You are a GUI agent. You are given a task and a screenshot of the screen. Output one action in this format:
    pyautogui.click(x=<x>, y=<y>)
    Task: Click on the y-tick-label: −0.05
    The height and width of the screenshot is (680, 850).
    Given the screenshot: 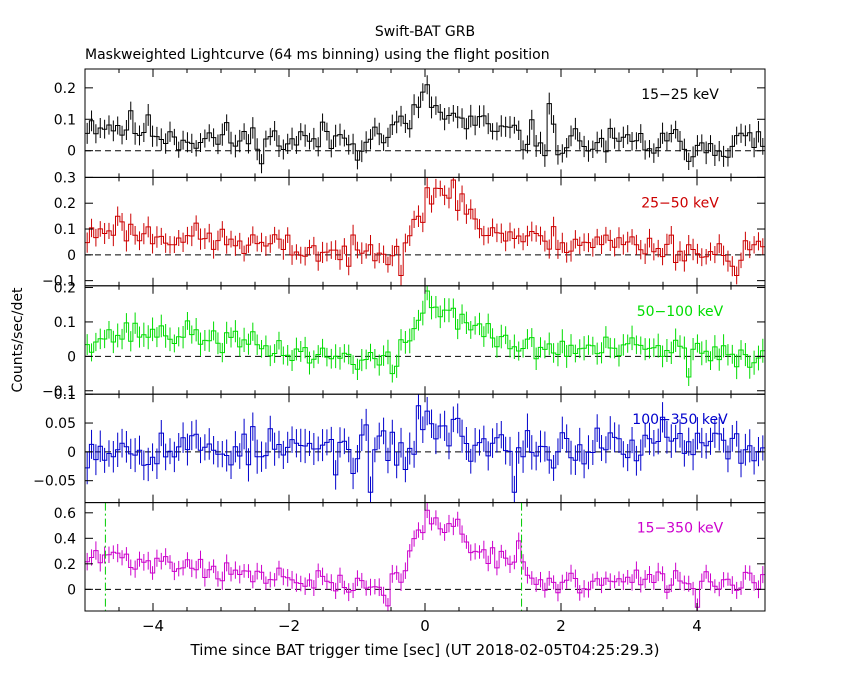 What is the action you would take?
    pyautogui.click(x=54, y=482)
    